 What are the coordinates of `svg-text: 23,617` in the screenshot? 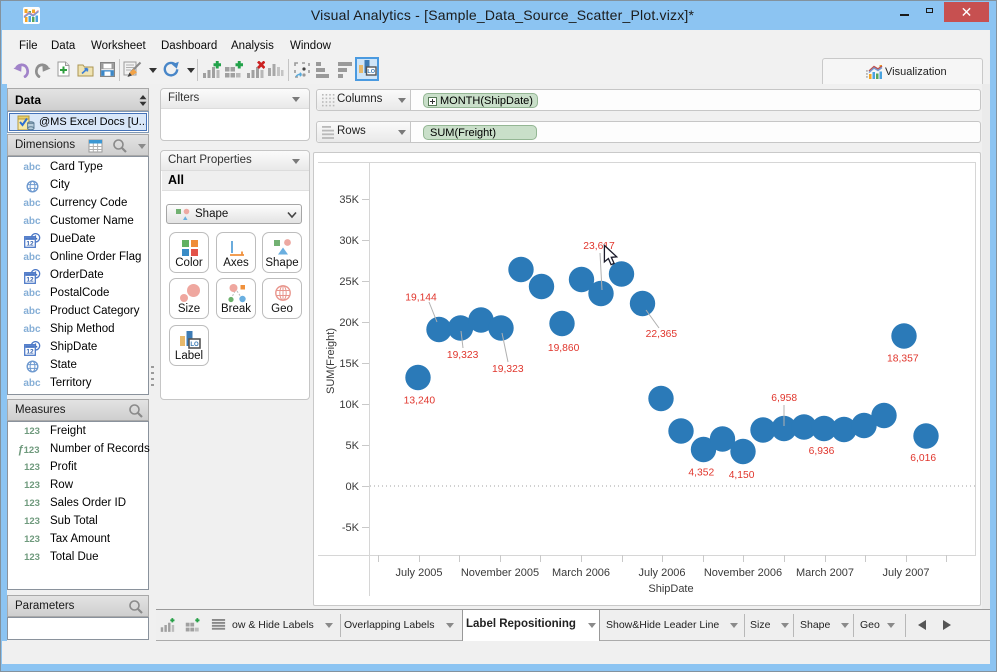 It's located at (599, 246).